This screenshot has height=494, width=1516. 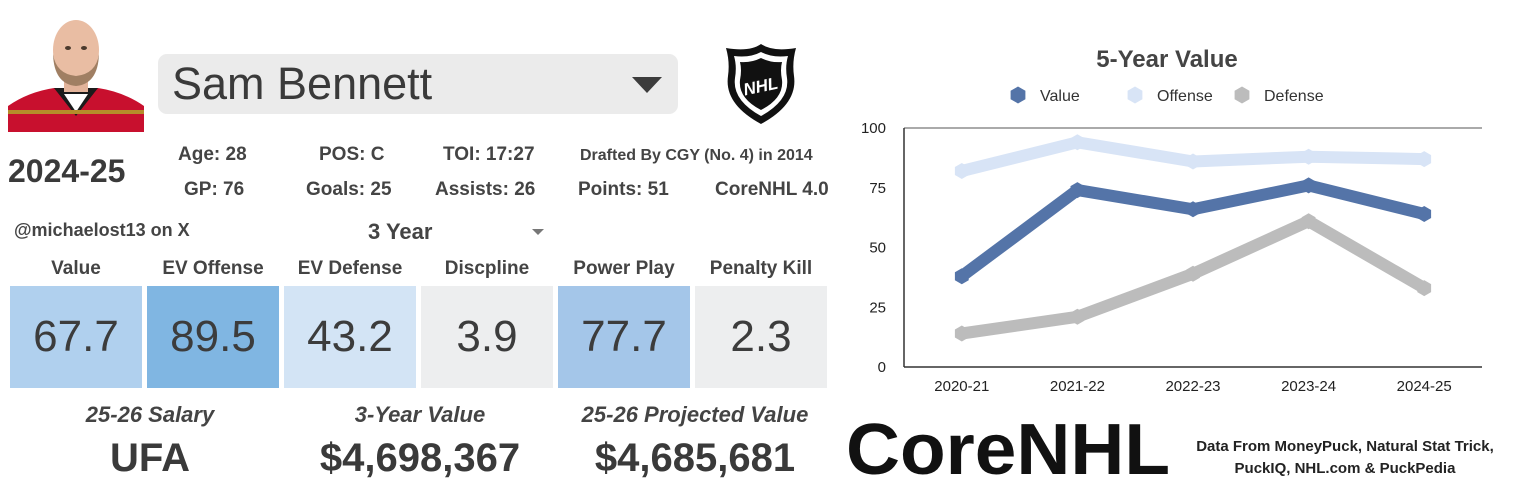 I want to click on brand-text: CoreNHL, so click(x=1008, y=447).